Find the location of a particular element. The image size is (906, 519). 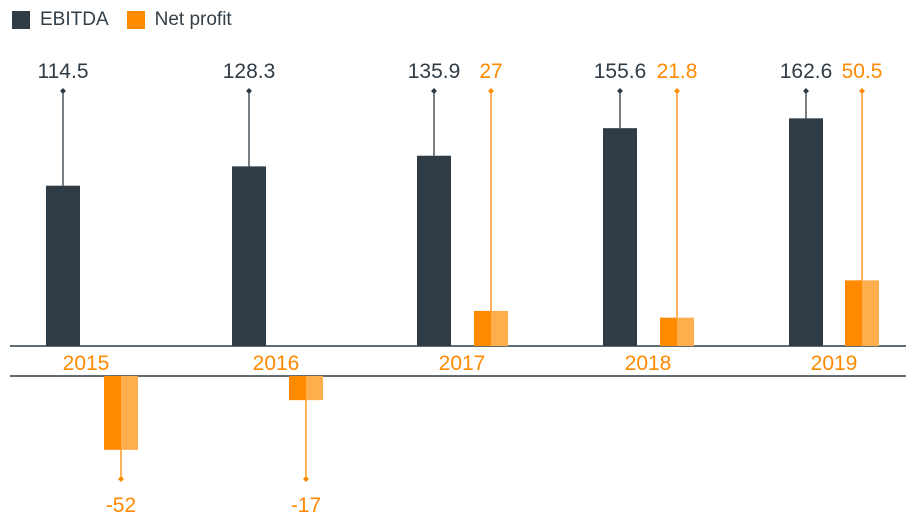

ebitda-data-label: 135.9 is located at coordinates (434, 71).